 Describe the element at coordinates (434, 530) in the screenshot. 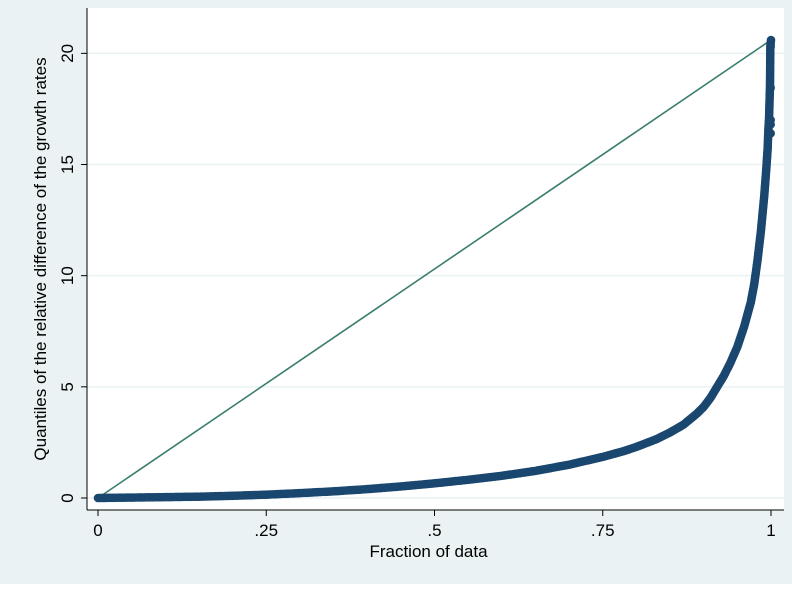

I see `x-tick-label: .5` at that location.